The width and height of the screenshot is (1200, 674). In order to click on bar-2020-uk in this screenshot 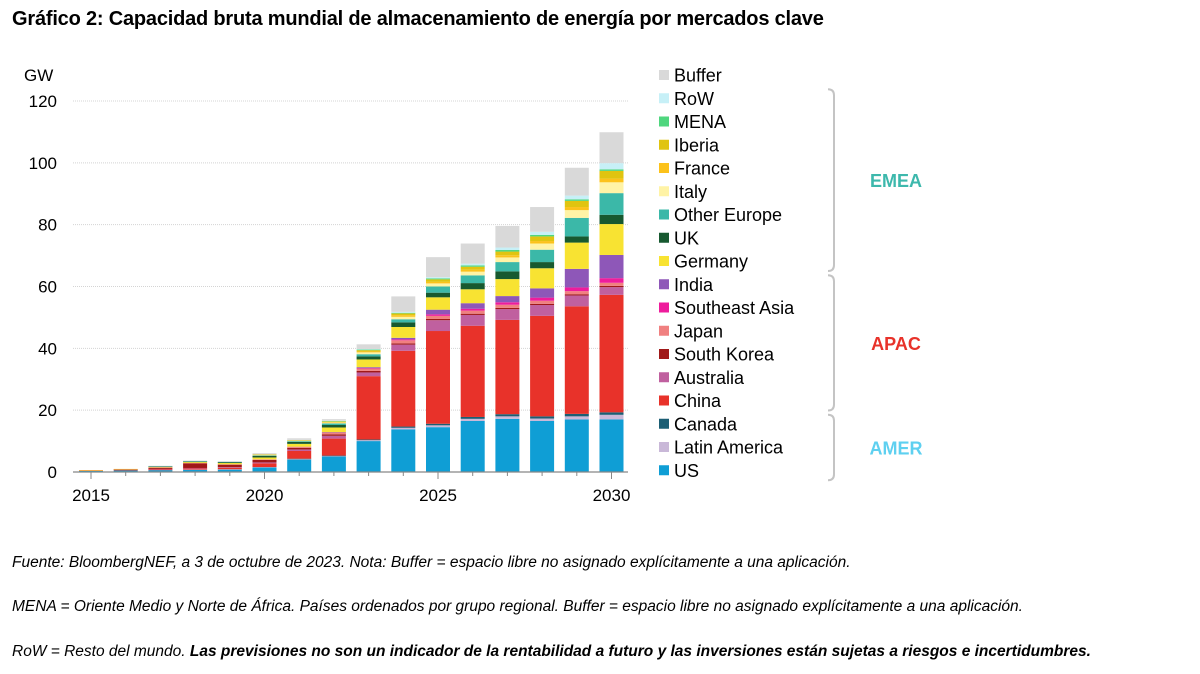, I will do `click(264, 456)`.